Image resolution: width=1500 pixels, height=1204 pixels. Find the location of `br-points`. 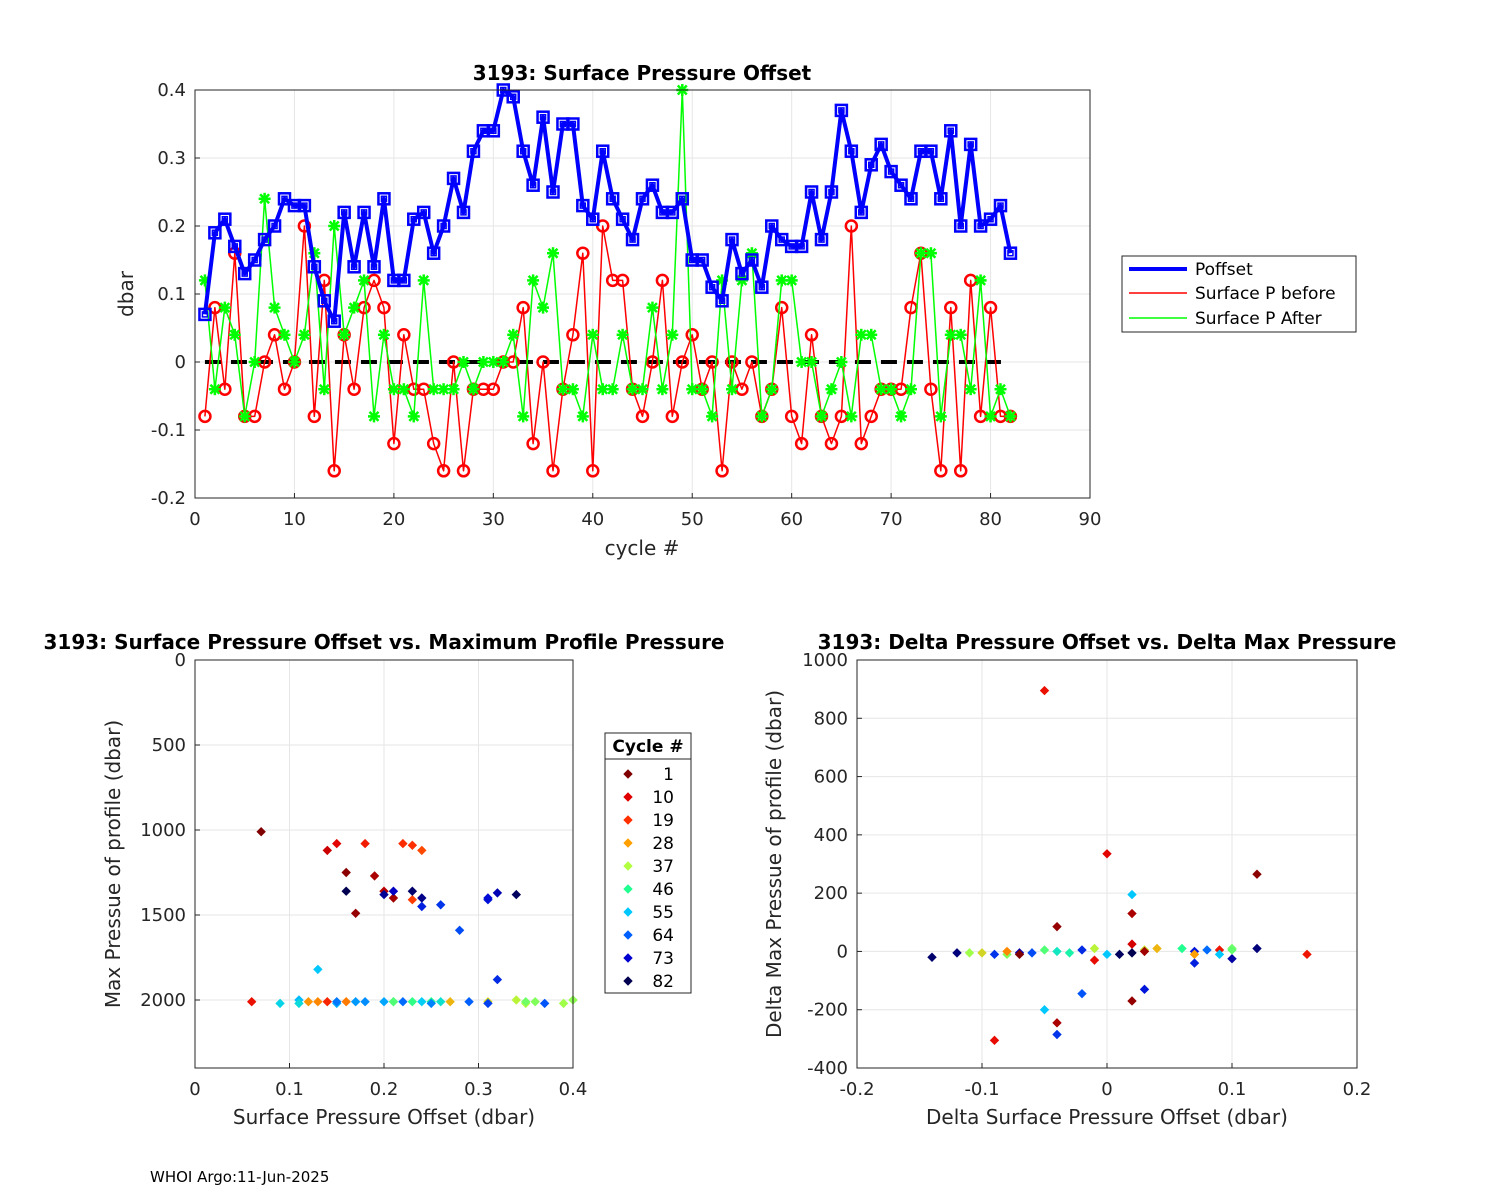

br-points is located at coordinates (1119, 865).